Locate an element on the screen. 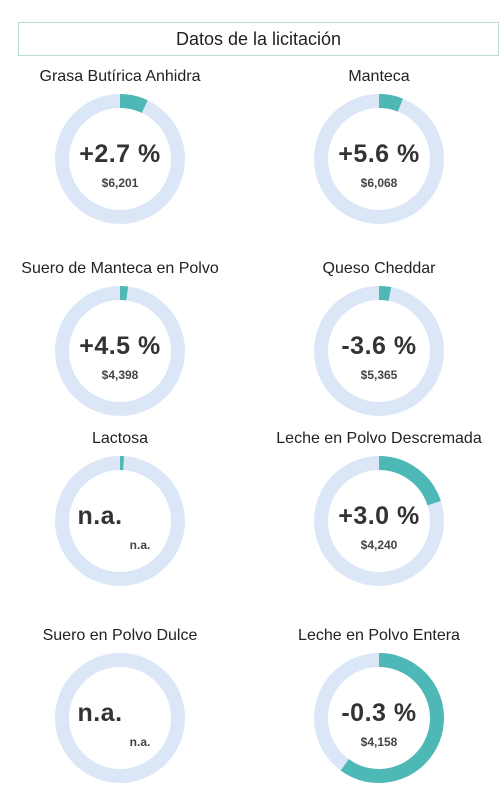 The image size is (499, 807). donut-title: Lactosa is located at coordinates (120, 438).